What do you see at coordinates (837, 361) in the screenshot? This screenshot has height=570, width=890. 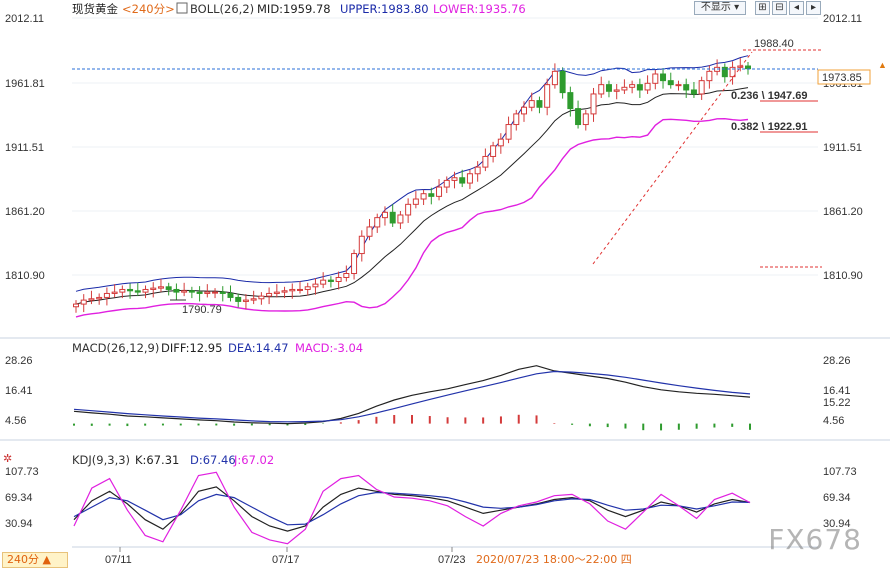 I see `macd-tick-right: 28.26` at bounding box center [837, 361].